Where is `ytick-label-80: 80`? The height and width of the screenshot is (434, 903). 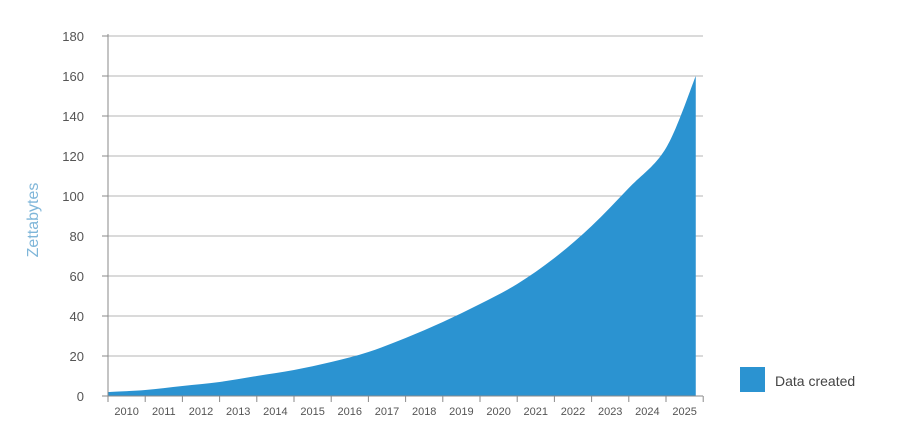 ytick-label-80: 80 is located at coordinates (77, 236).